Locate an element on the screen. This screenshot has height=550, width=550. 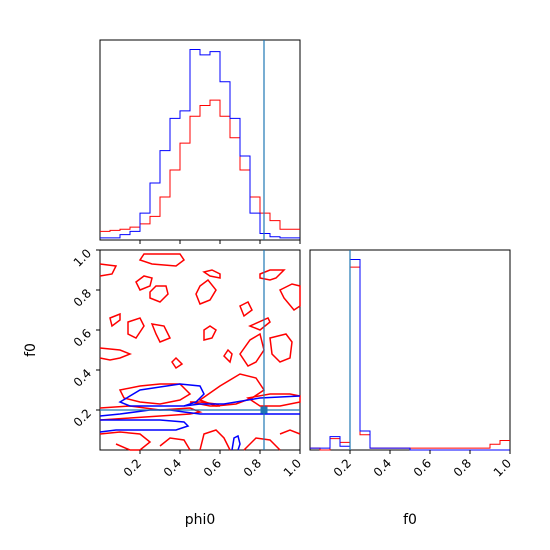
f0-y-axis-label: f0 is located at coordinates (31, 350).